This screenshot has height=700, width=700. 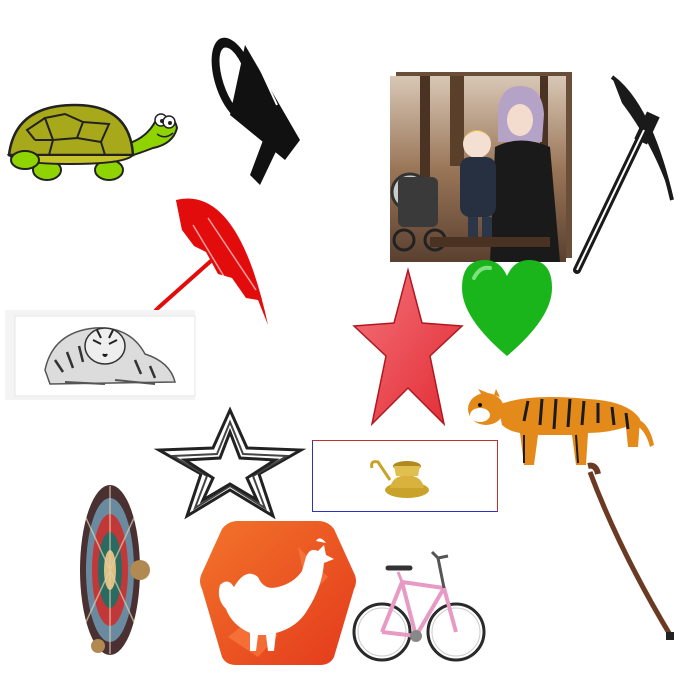 What do you see at coordinates (100, 355) in the screenshot?
I see `tiger-sketch-icon` at bounding box center [100, 355].